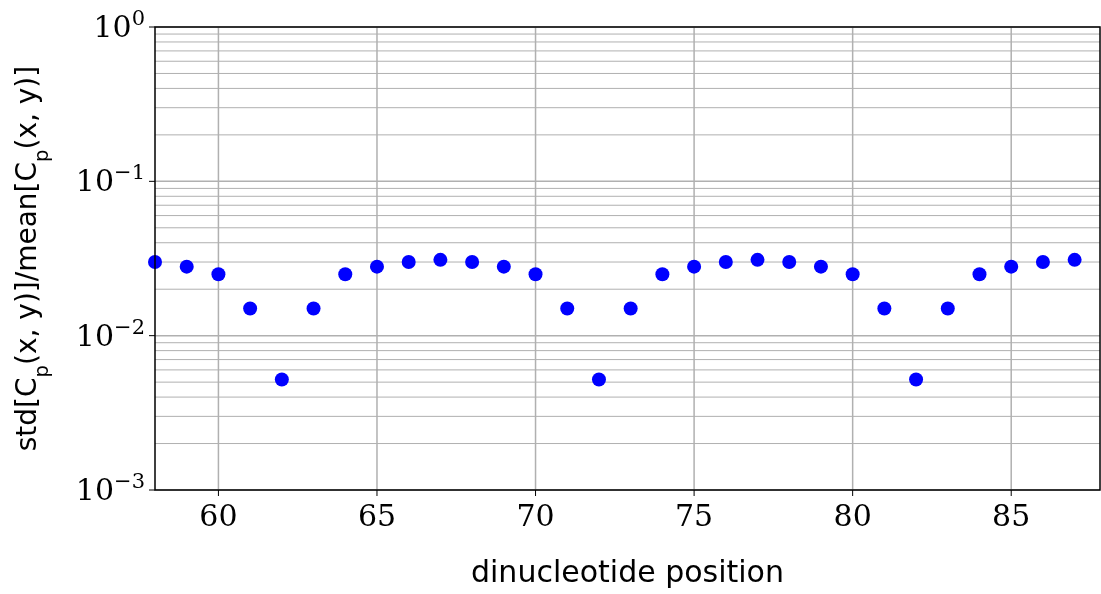 The width and height of the screenshot is (1101, 594). Describe the element at coordinates (627, 571) in the screenshot. I see `x-axis-title: dinucleotide position` at that location.